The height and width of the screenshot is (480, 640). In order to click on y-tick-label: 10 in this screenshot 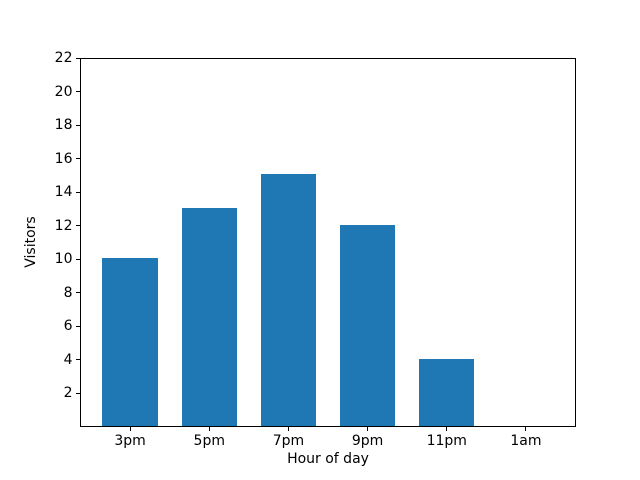, I will do `click(63, 259)`.